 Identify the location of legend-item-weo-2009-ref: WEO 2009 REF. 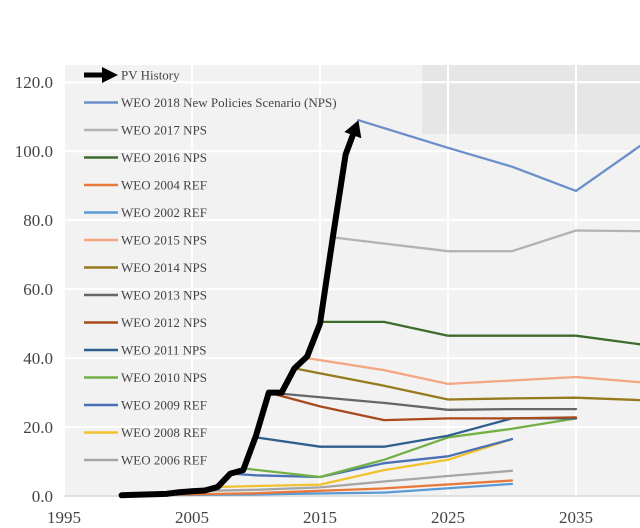
(145, 405).